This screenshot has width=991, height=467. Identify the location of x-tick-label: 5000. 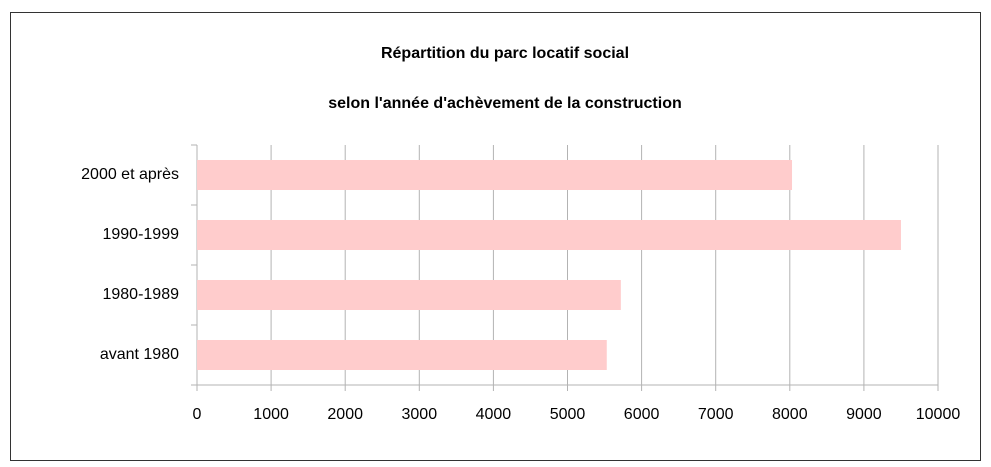
(568, 414).